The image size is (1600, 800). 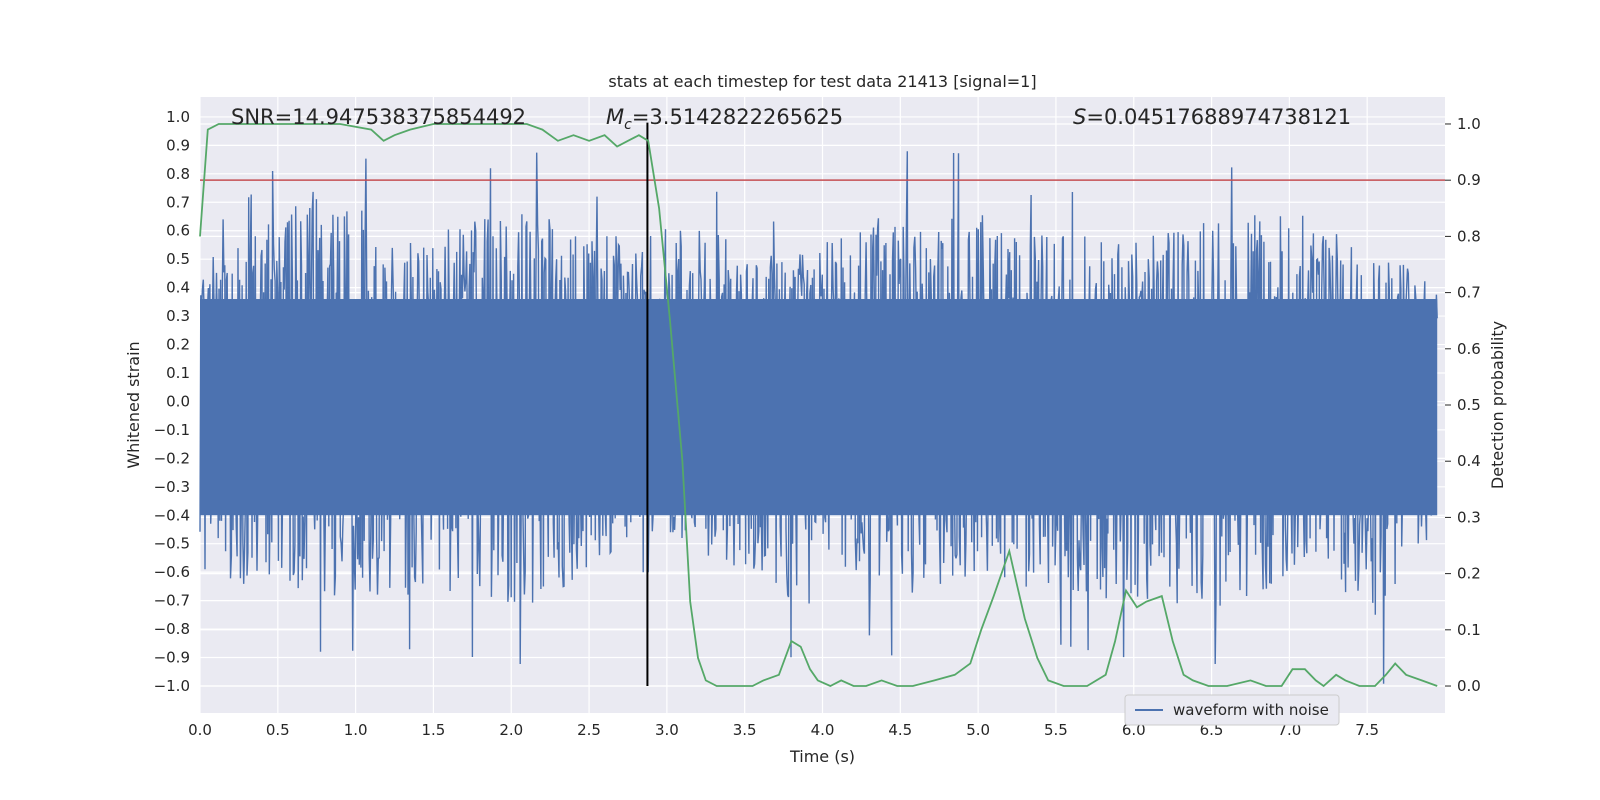 I want to click on y-tick-label: −0.6, so click(x=172, y=572).